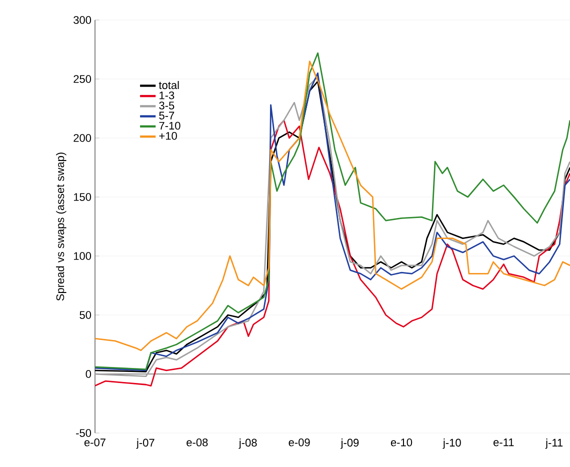 The image size is (570, 467). What do you see at coordinates (504, 442) in the screenshot?
I see `x-tick-label: e-11` at bounding box center [504, 442].